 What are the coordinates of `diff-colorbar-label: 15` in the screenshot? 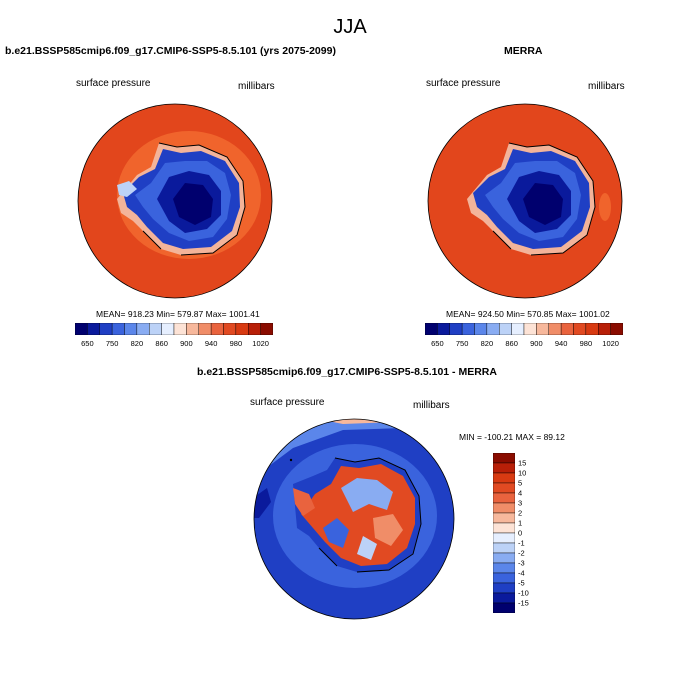 It's located at (522, 463).